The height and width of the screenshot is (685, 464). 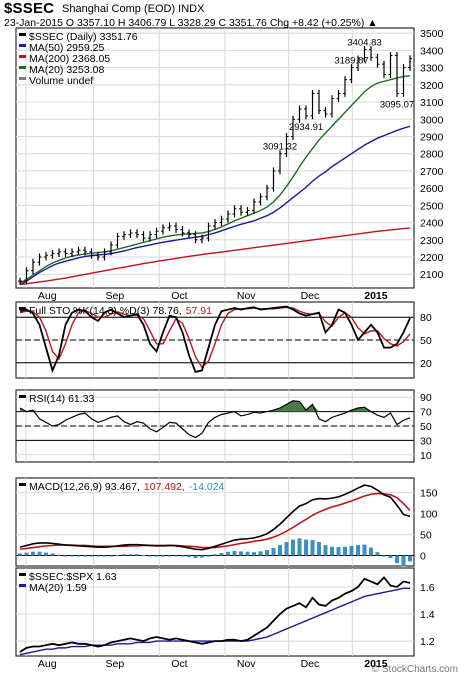 I want to click on y-tick-label: 1.4, so click(x=427, y=615).